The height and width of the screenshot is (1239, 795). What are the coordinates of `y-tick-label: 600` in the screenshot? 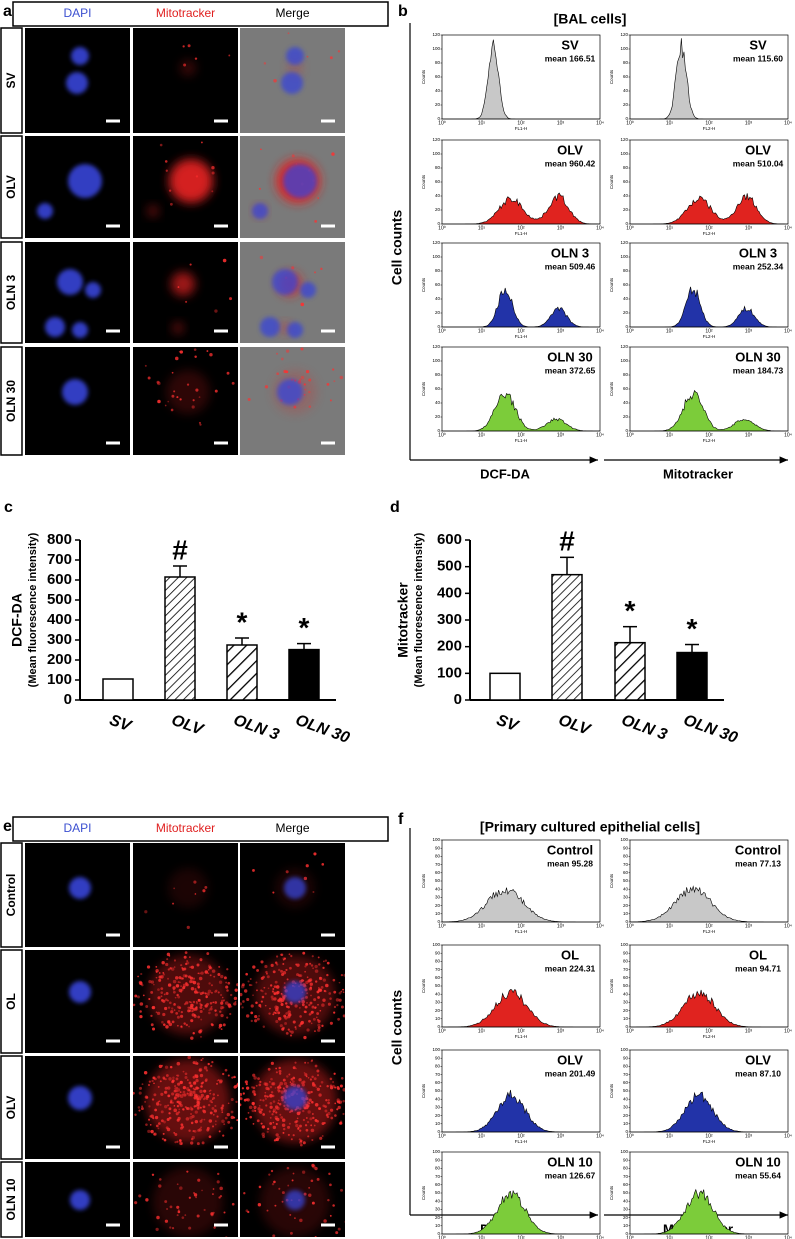 It's located at (59, 579).